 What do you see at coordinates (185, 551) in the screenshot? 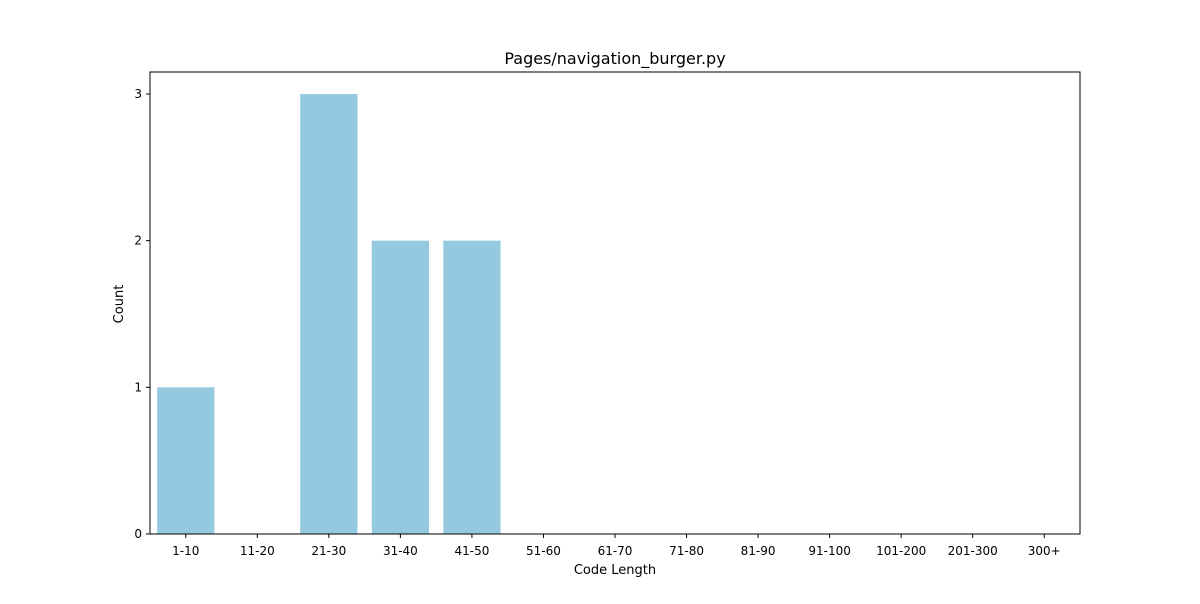
I see `x-tick-label: 1-10` at bounding box center [185, 551].